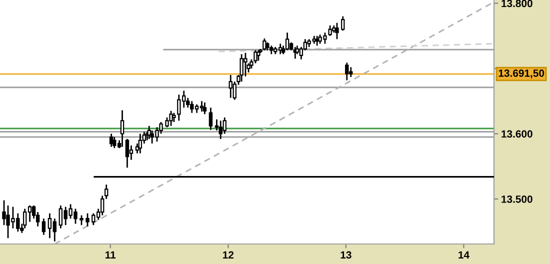  Describe the element at coordinates (346, 255) in the screenshot. I see `x-tick-label: 13` at that location.